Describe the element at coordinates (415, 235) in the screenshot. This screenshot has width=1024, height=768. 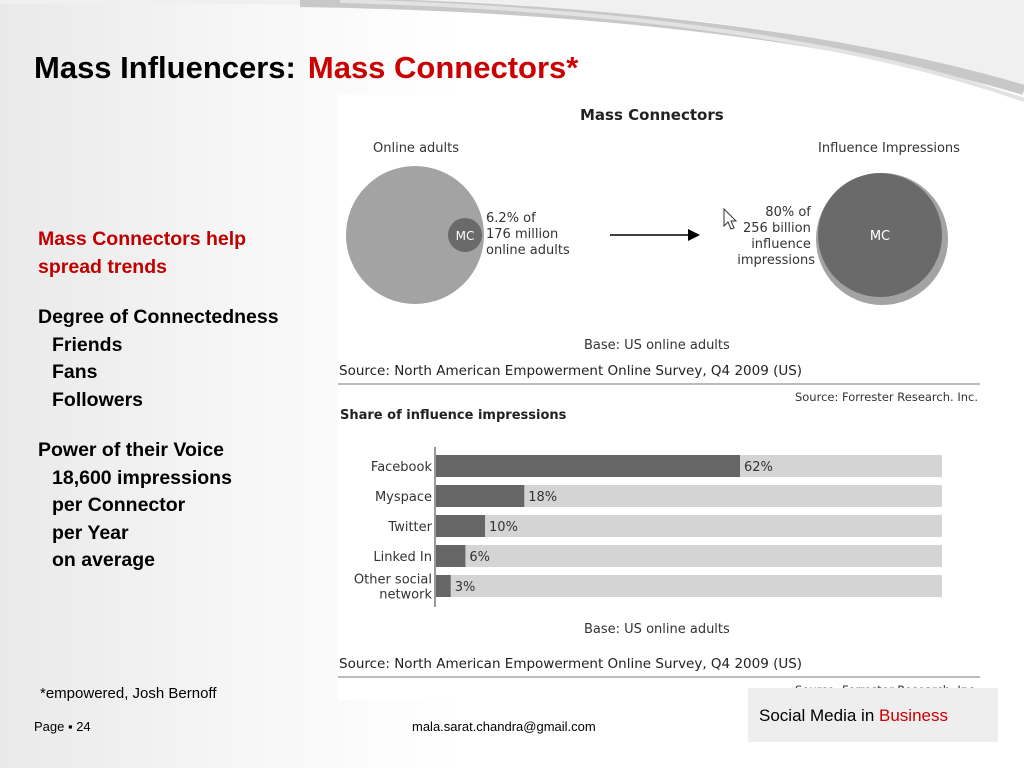
I see `online-adults-circle` at that location.